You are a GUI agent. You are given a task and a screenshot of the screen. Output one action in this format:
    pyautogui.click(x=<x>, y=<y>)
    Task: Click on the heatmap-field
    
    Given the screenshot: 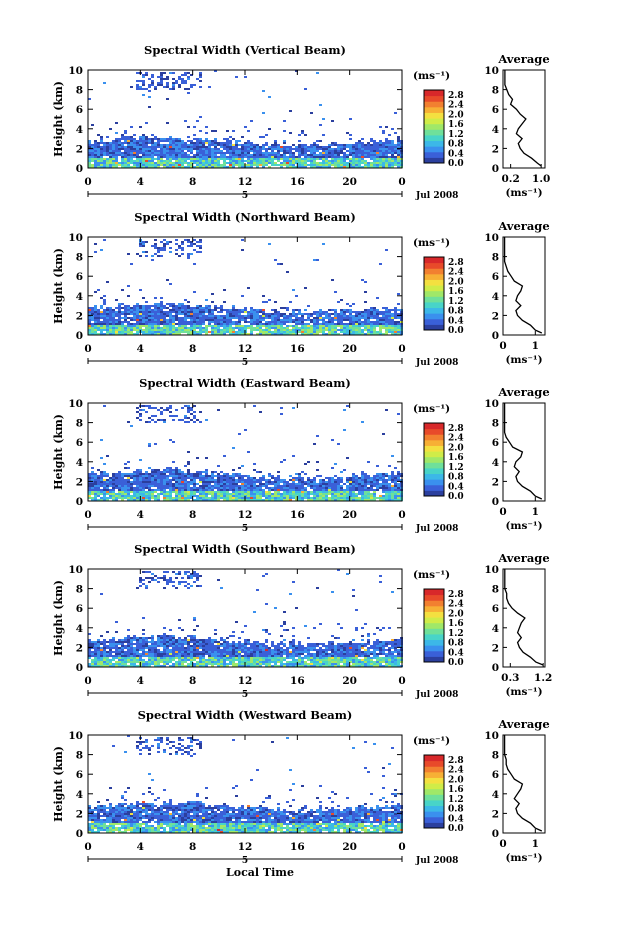 What is the action you would take?
    pyautogui.click(x=245, y=453)
    